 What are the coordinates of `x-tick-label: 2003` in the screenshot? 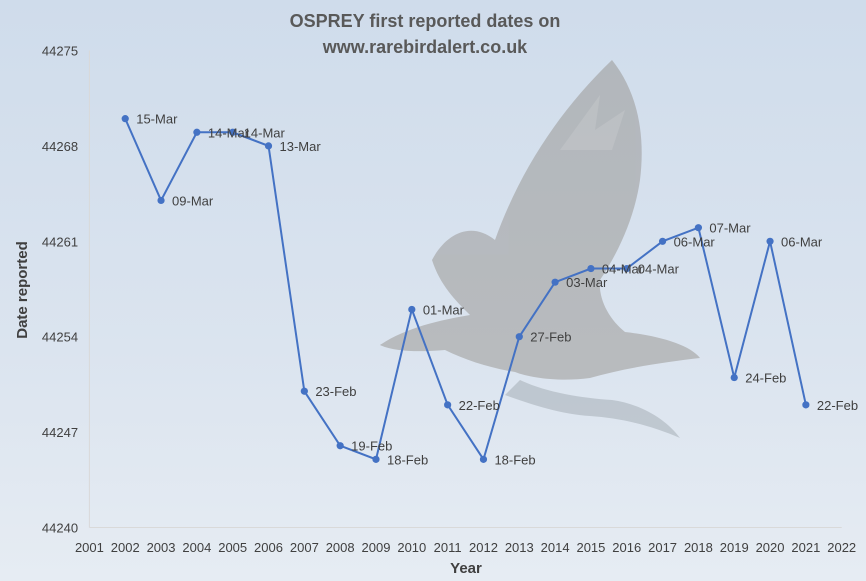 It's located at (161, 547).